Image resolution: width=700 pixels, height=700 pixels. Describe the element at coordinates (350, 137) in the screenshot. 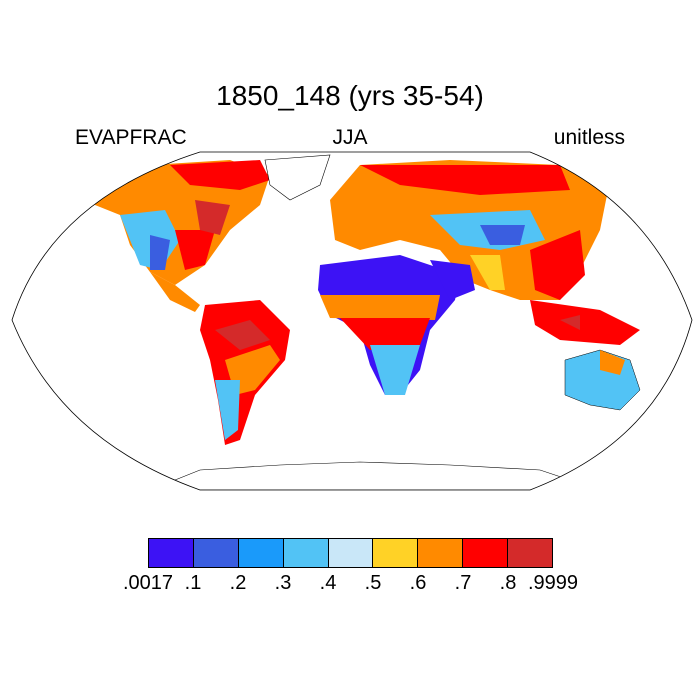

I see `season-label: JJA` at that location.